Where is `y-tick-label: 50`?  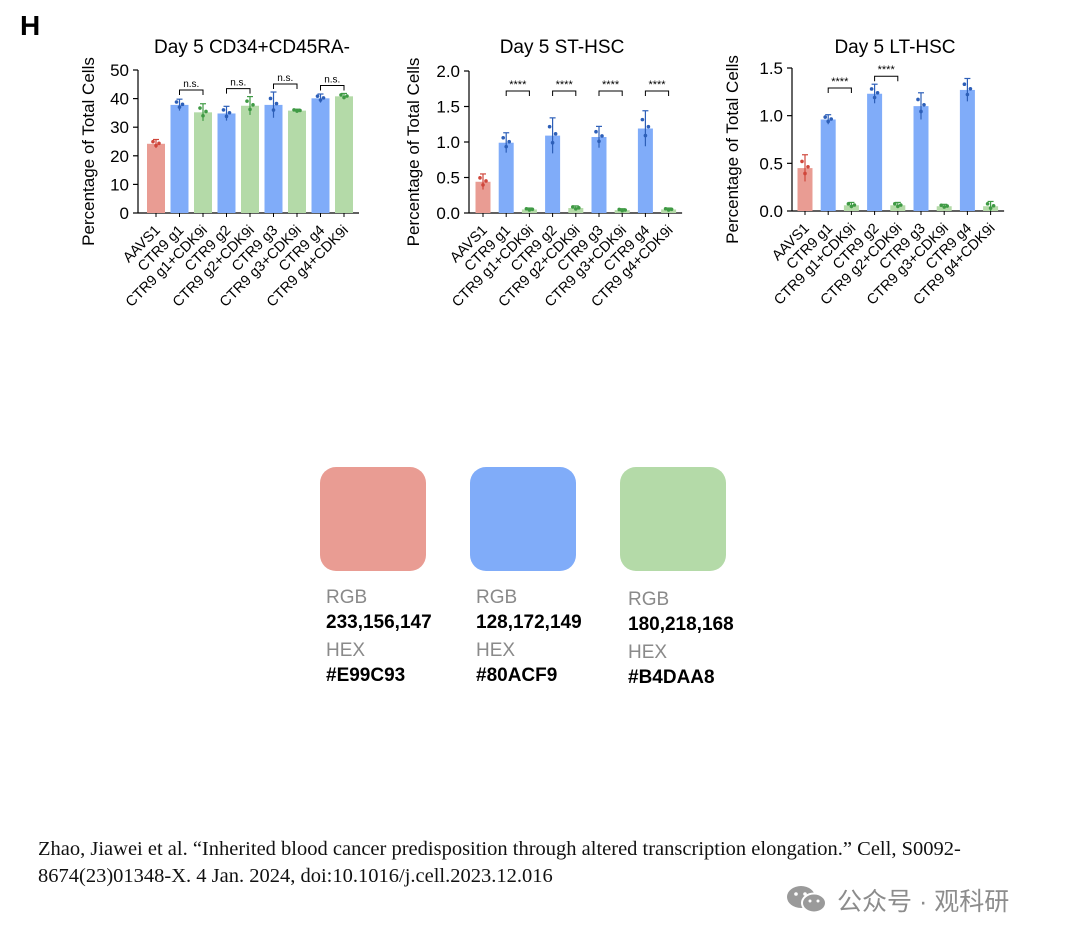
y-tick-label: 50 is located at coordinates (119, 70).